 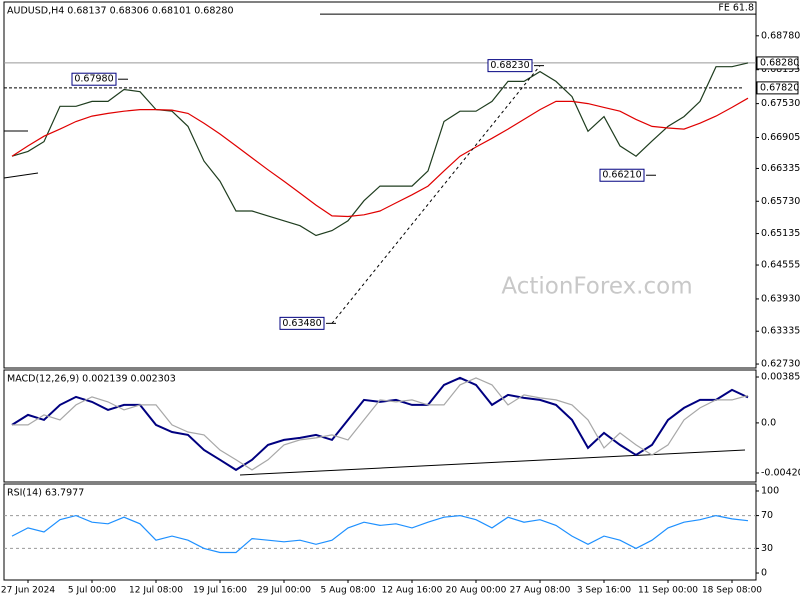 I want to click on y-tick-label: 30, so click(x=767, y=548).